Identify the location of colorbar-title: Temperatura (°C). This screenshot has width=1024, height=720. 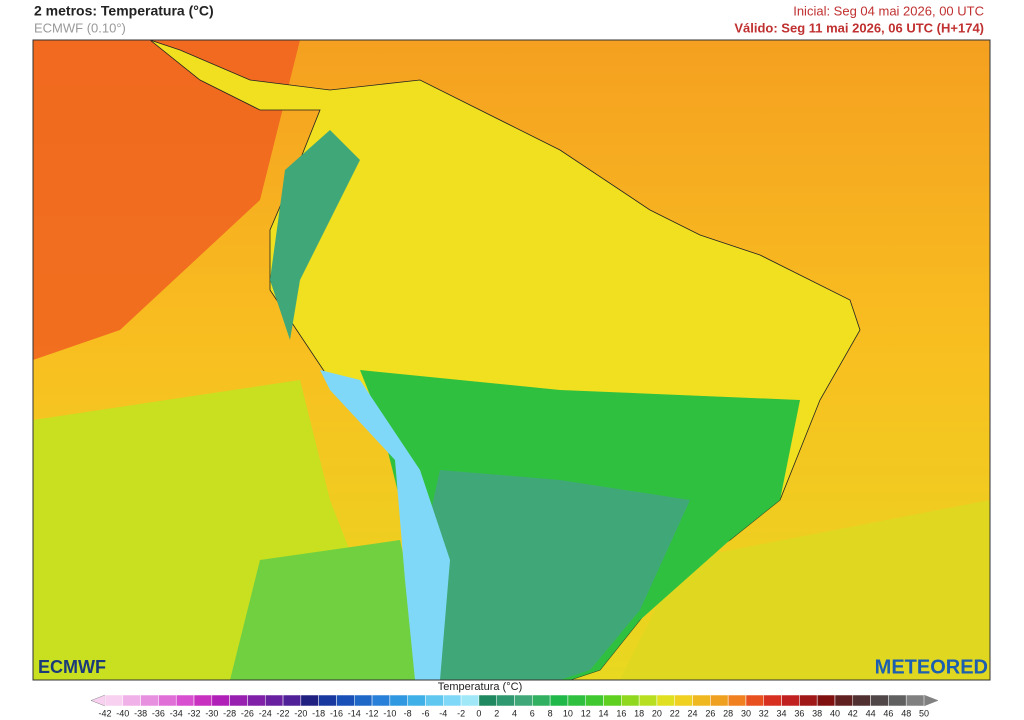
(480, 687).